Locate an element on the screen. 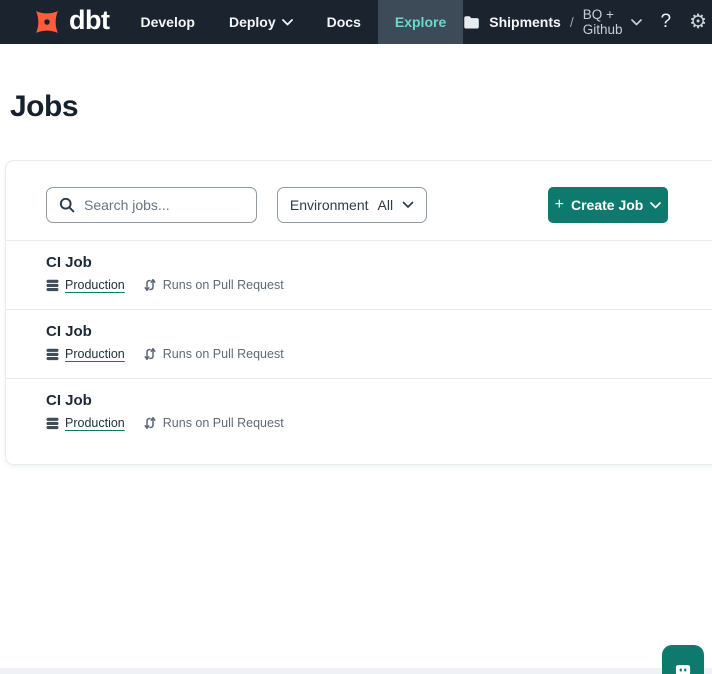 This screenshot has height=674, width=712. search-icon is located at coordinates (67, 205).